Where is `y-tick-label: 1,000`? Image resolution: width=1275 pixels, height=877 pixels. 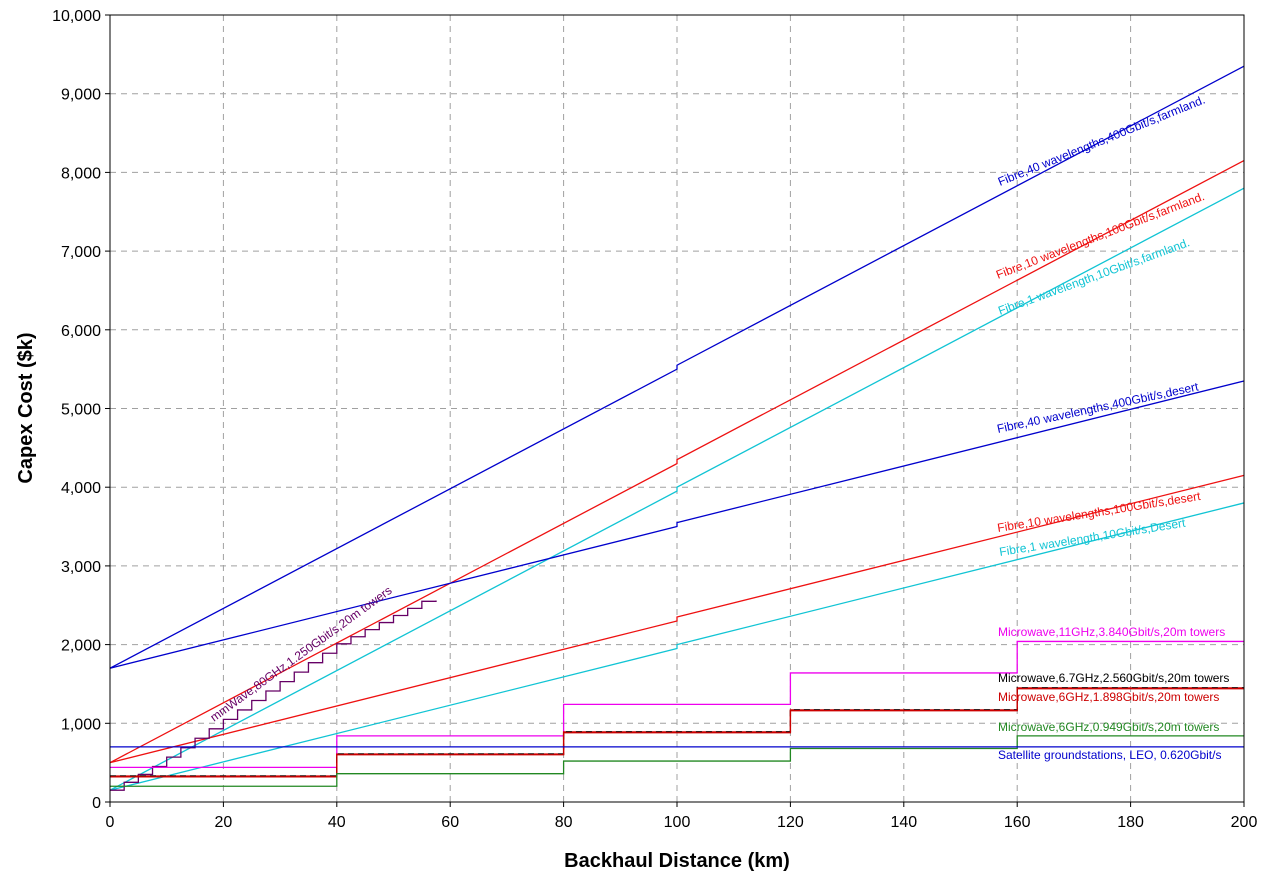 y-tick-label: 1,000 is located at coordinates (81, 724).